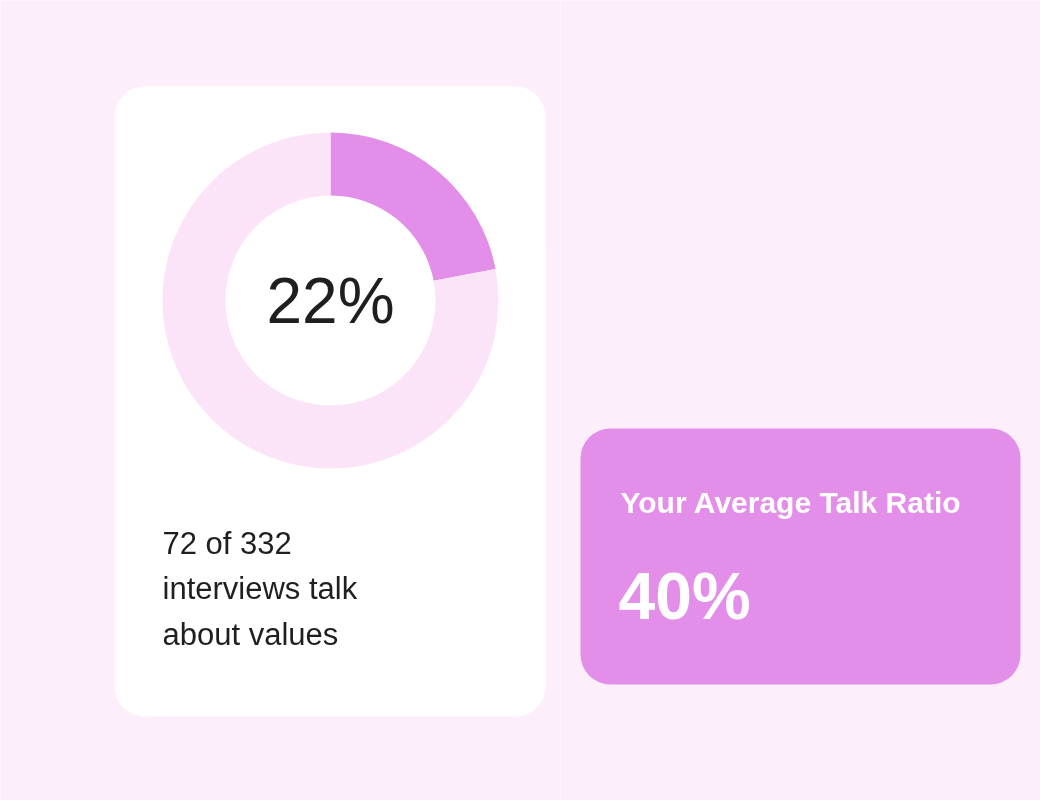 Image resolution: width=1040 pixels, height=800 pixels. I want to click on text: Your Average Talk Ratio, so click(790, 502).